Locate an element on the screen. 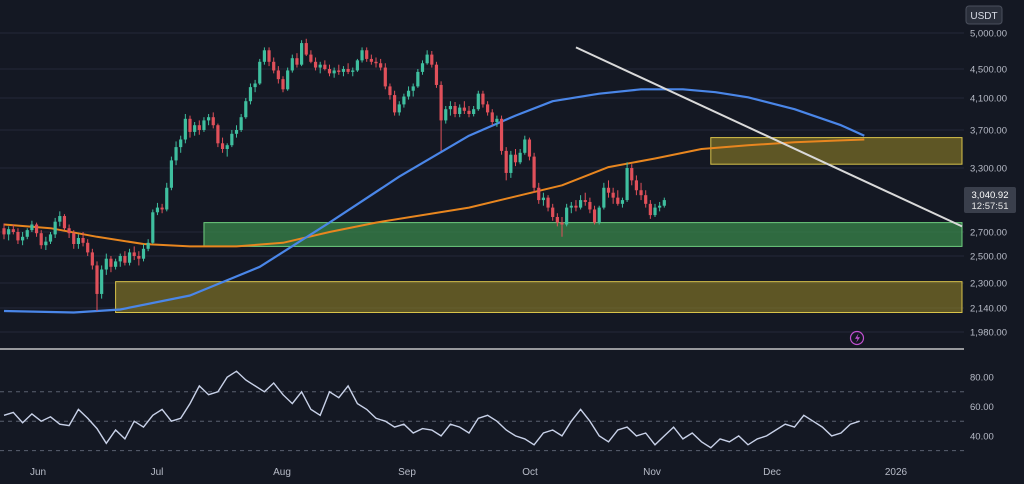 The width and height of the screenshot is (1024, 484). time-tick: Nov is located at coordinates (652, 472).